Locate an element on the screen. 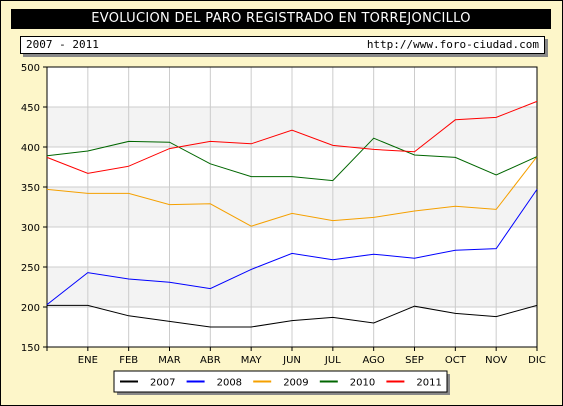 The height and width of the screenshot is (406, 563). legend-label-2008: 2008 is located at coordinates (229, 383).